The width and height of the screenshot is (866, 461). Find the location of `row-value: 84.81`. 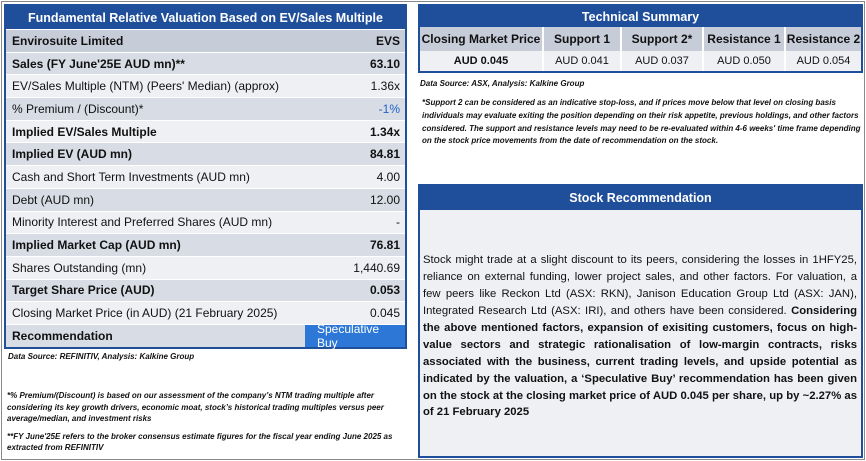

row-value: 84.81 is located at coordinates (384, 154).